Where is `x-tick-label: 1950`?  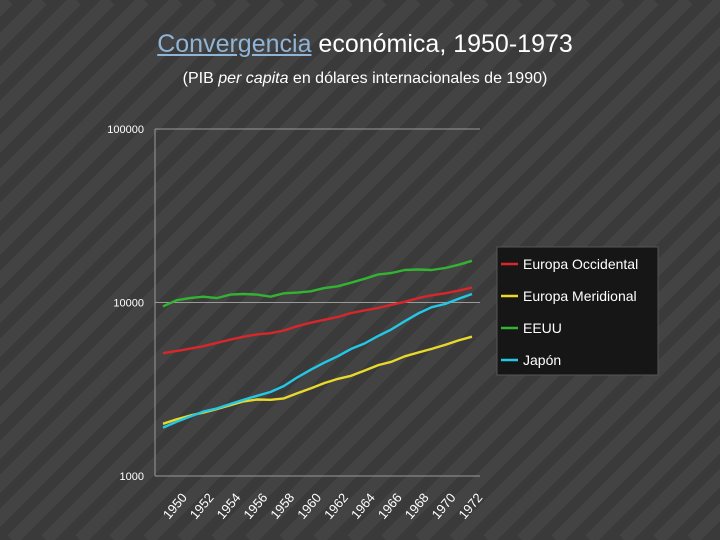
x-tick-label: 1950 is located at coordinates (175, 506).